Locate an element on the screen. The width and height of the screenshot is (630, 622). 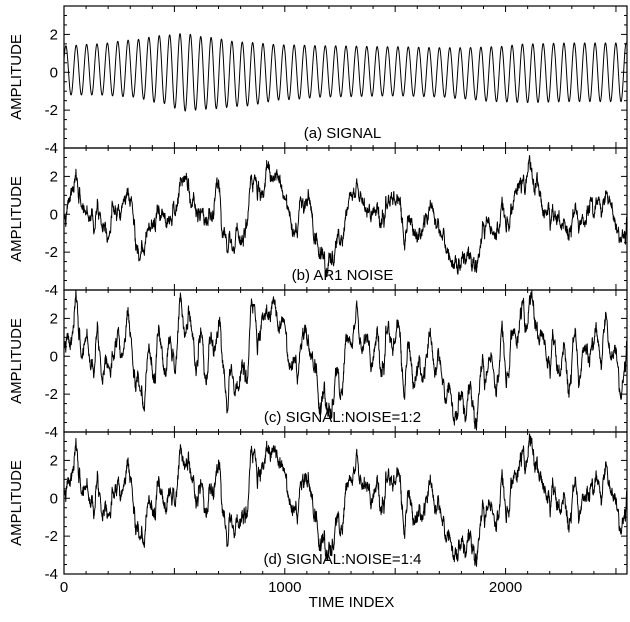
series-line is located at coordinates (345, 72).